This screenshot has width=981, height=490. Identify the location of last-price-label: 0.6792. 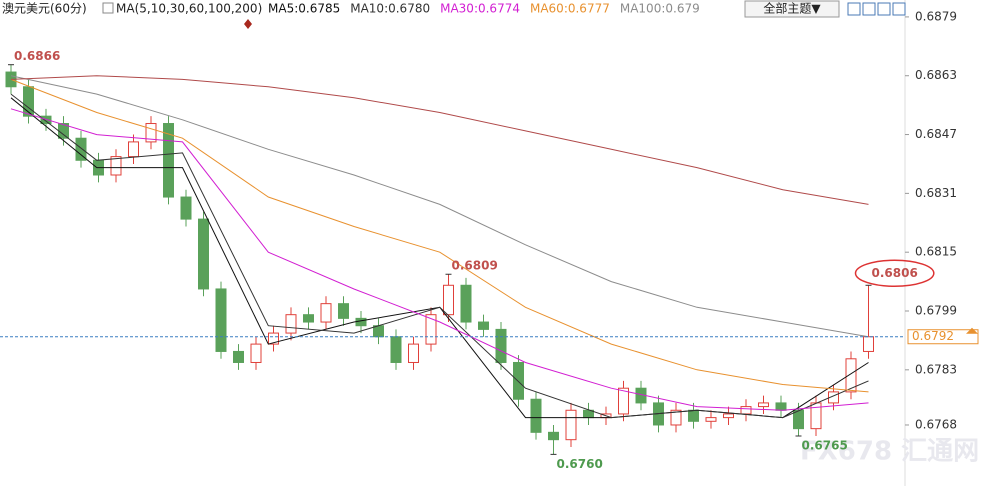
(933, 336).